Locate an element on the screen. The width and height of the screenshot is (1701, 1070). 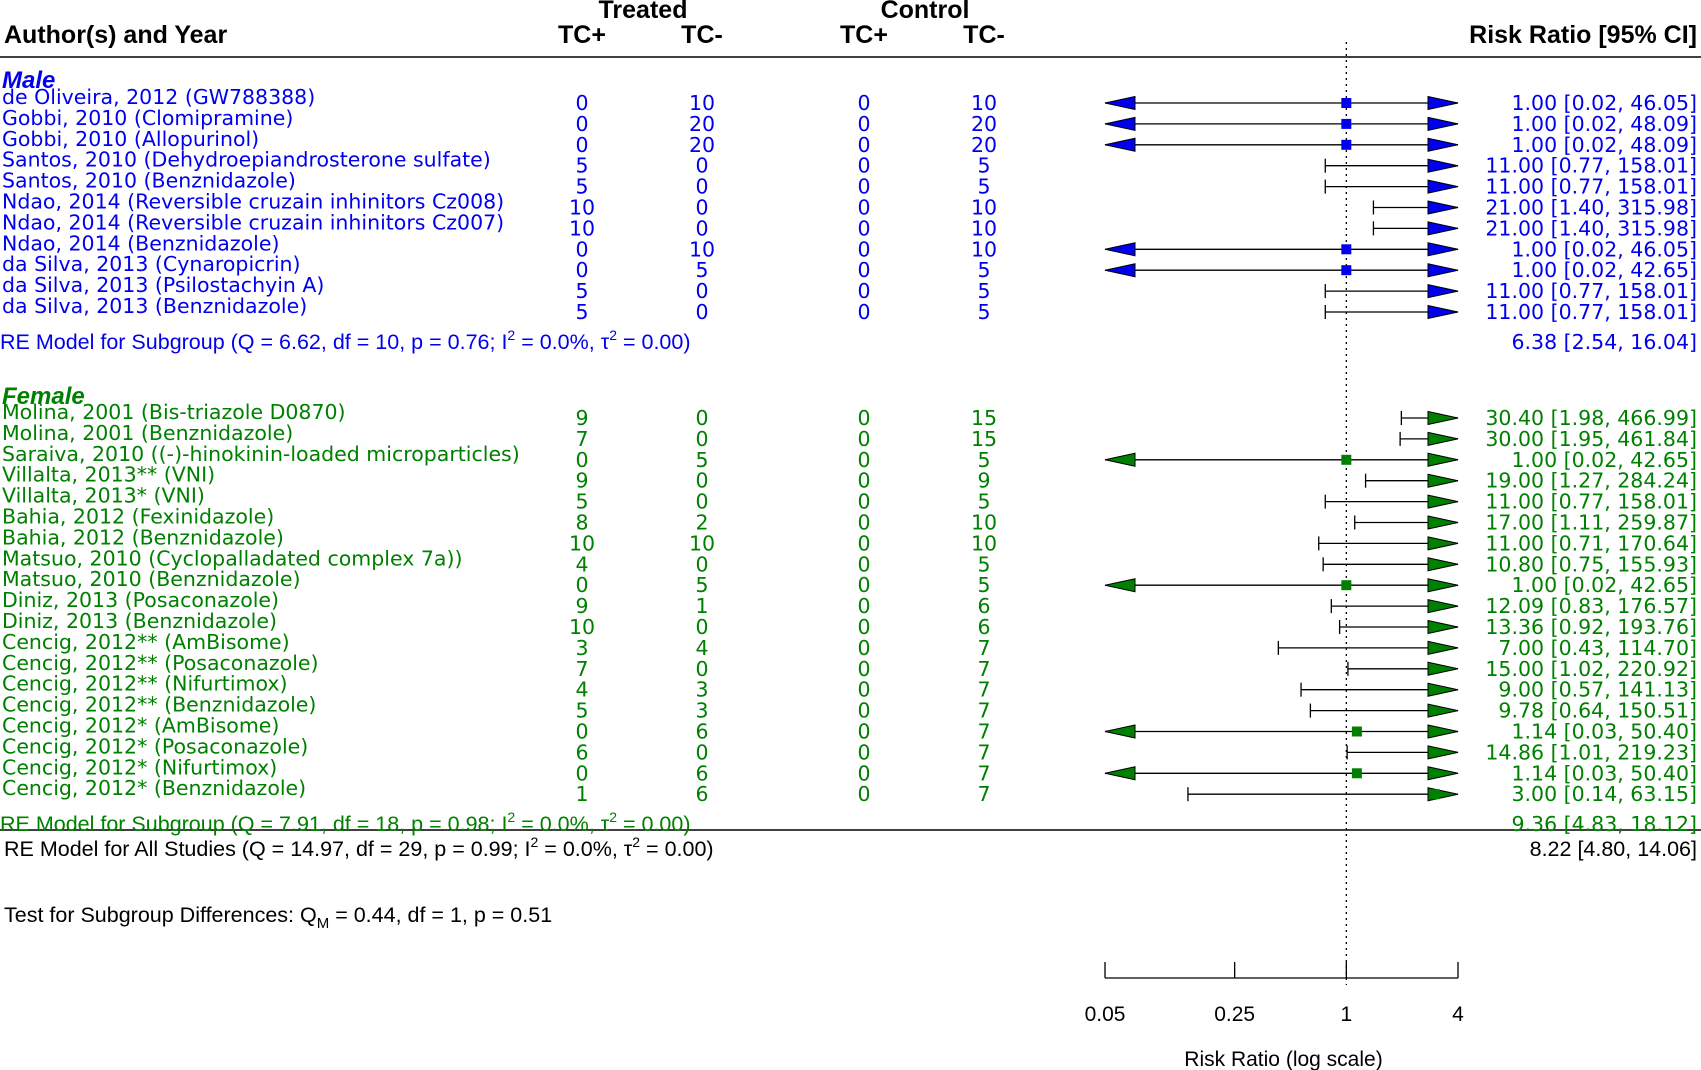
treated-tc-plus-value: 6 is located at coordinates (581, 752).